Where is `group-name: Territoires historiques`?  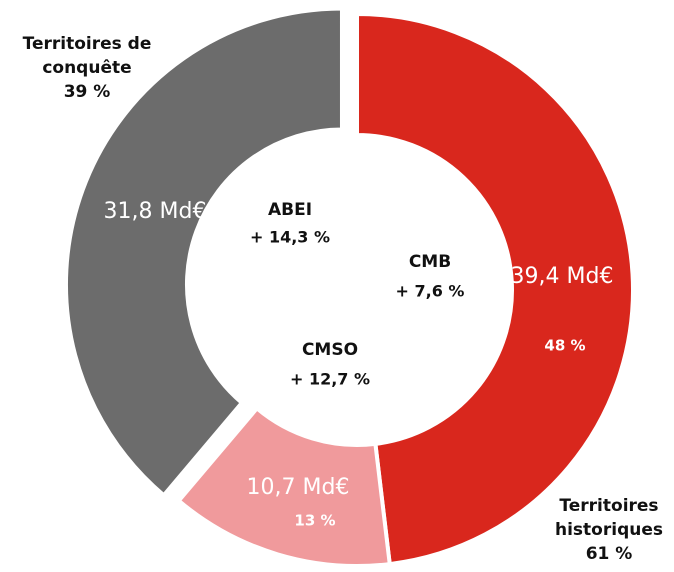 group-name: Territoires historiques is located at coordinates (609, 518).